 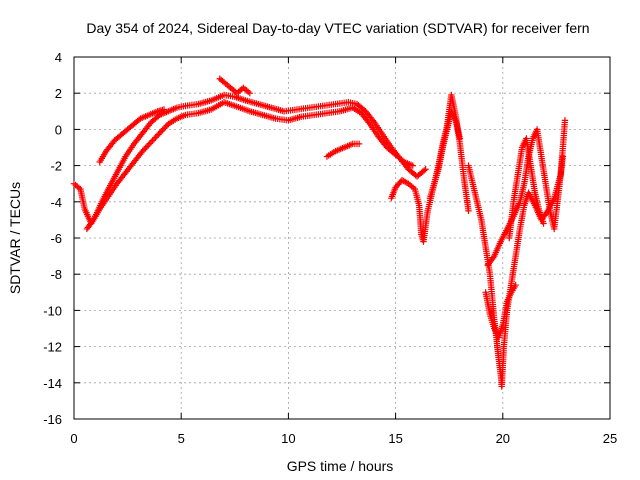 I want to click on y-tick-label: -2, so click(x=56, y=166).